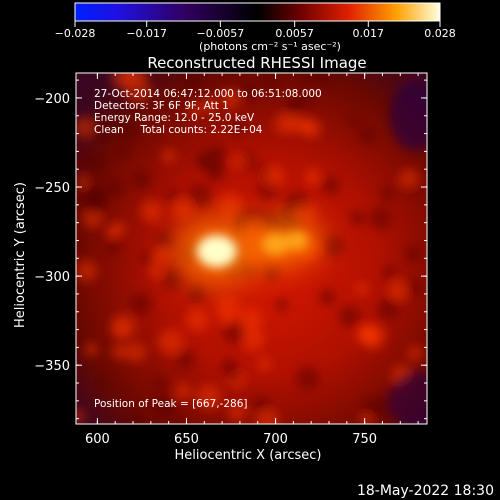 This screenshot has width=500, height=500. I want to click on source-core-layer, so click(252, 249).